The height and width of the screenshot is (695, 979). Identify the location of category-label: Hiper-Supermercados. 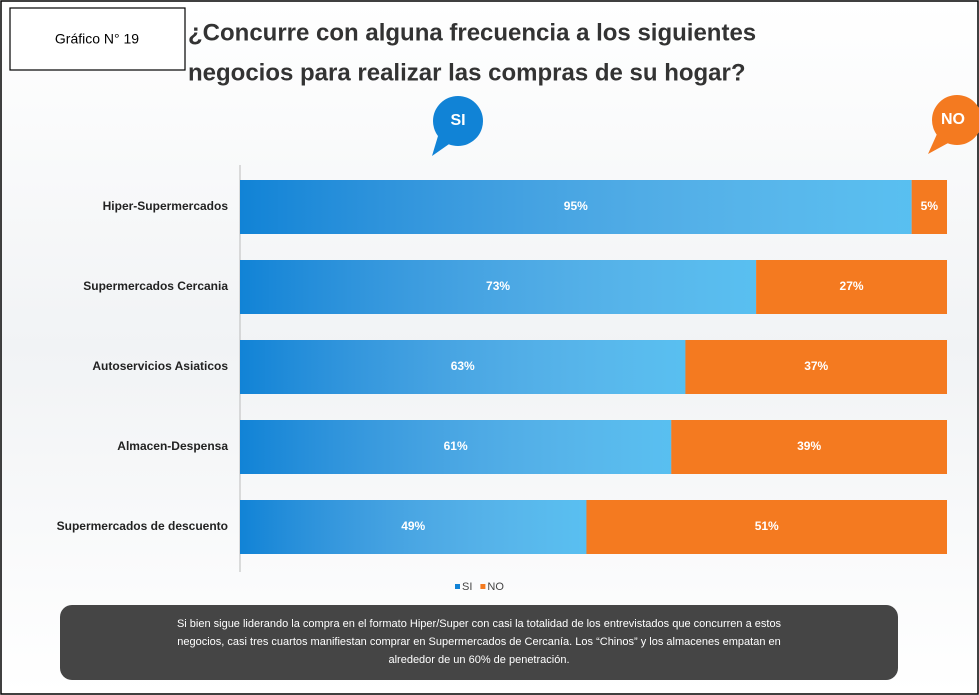
(166, 206).